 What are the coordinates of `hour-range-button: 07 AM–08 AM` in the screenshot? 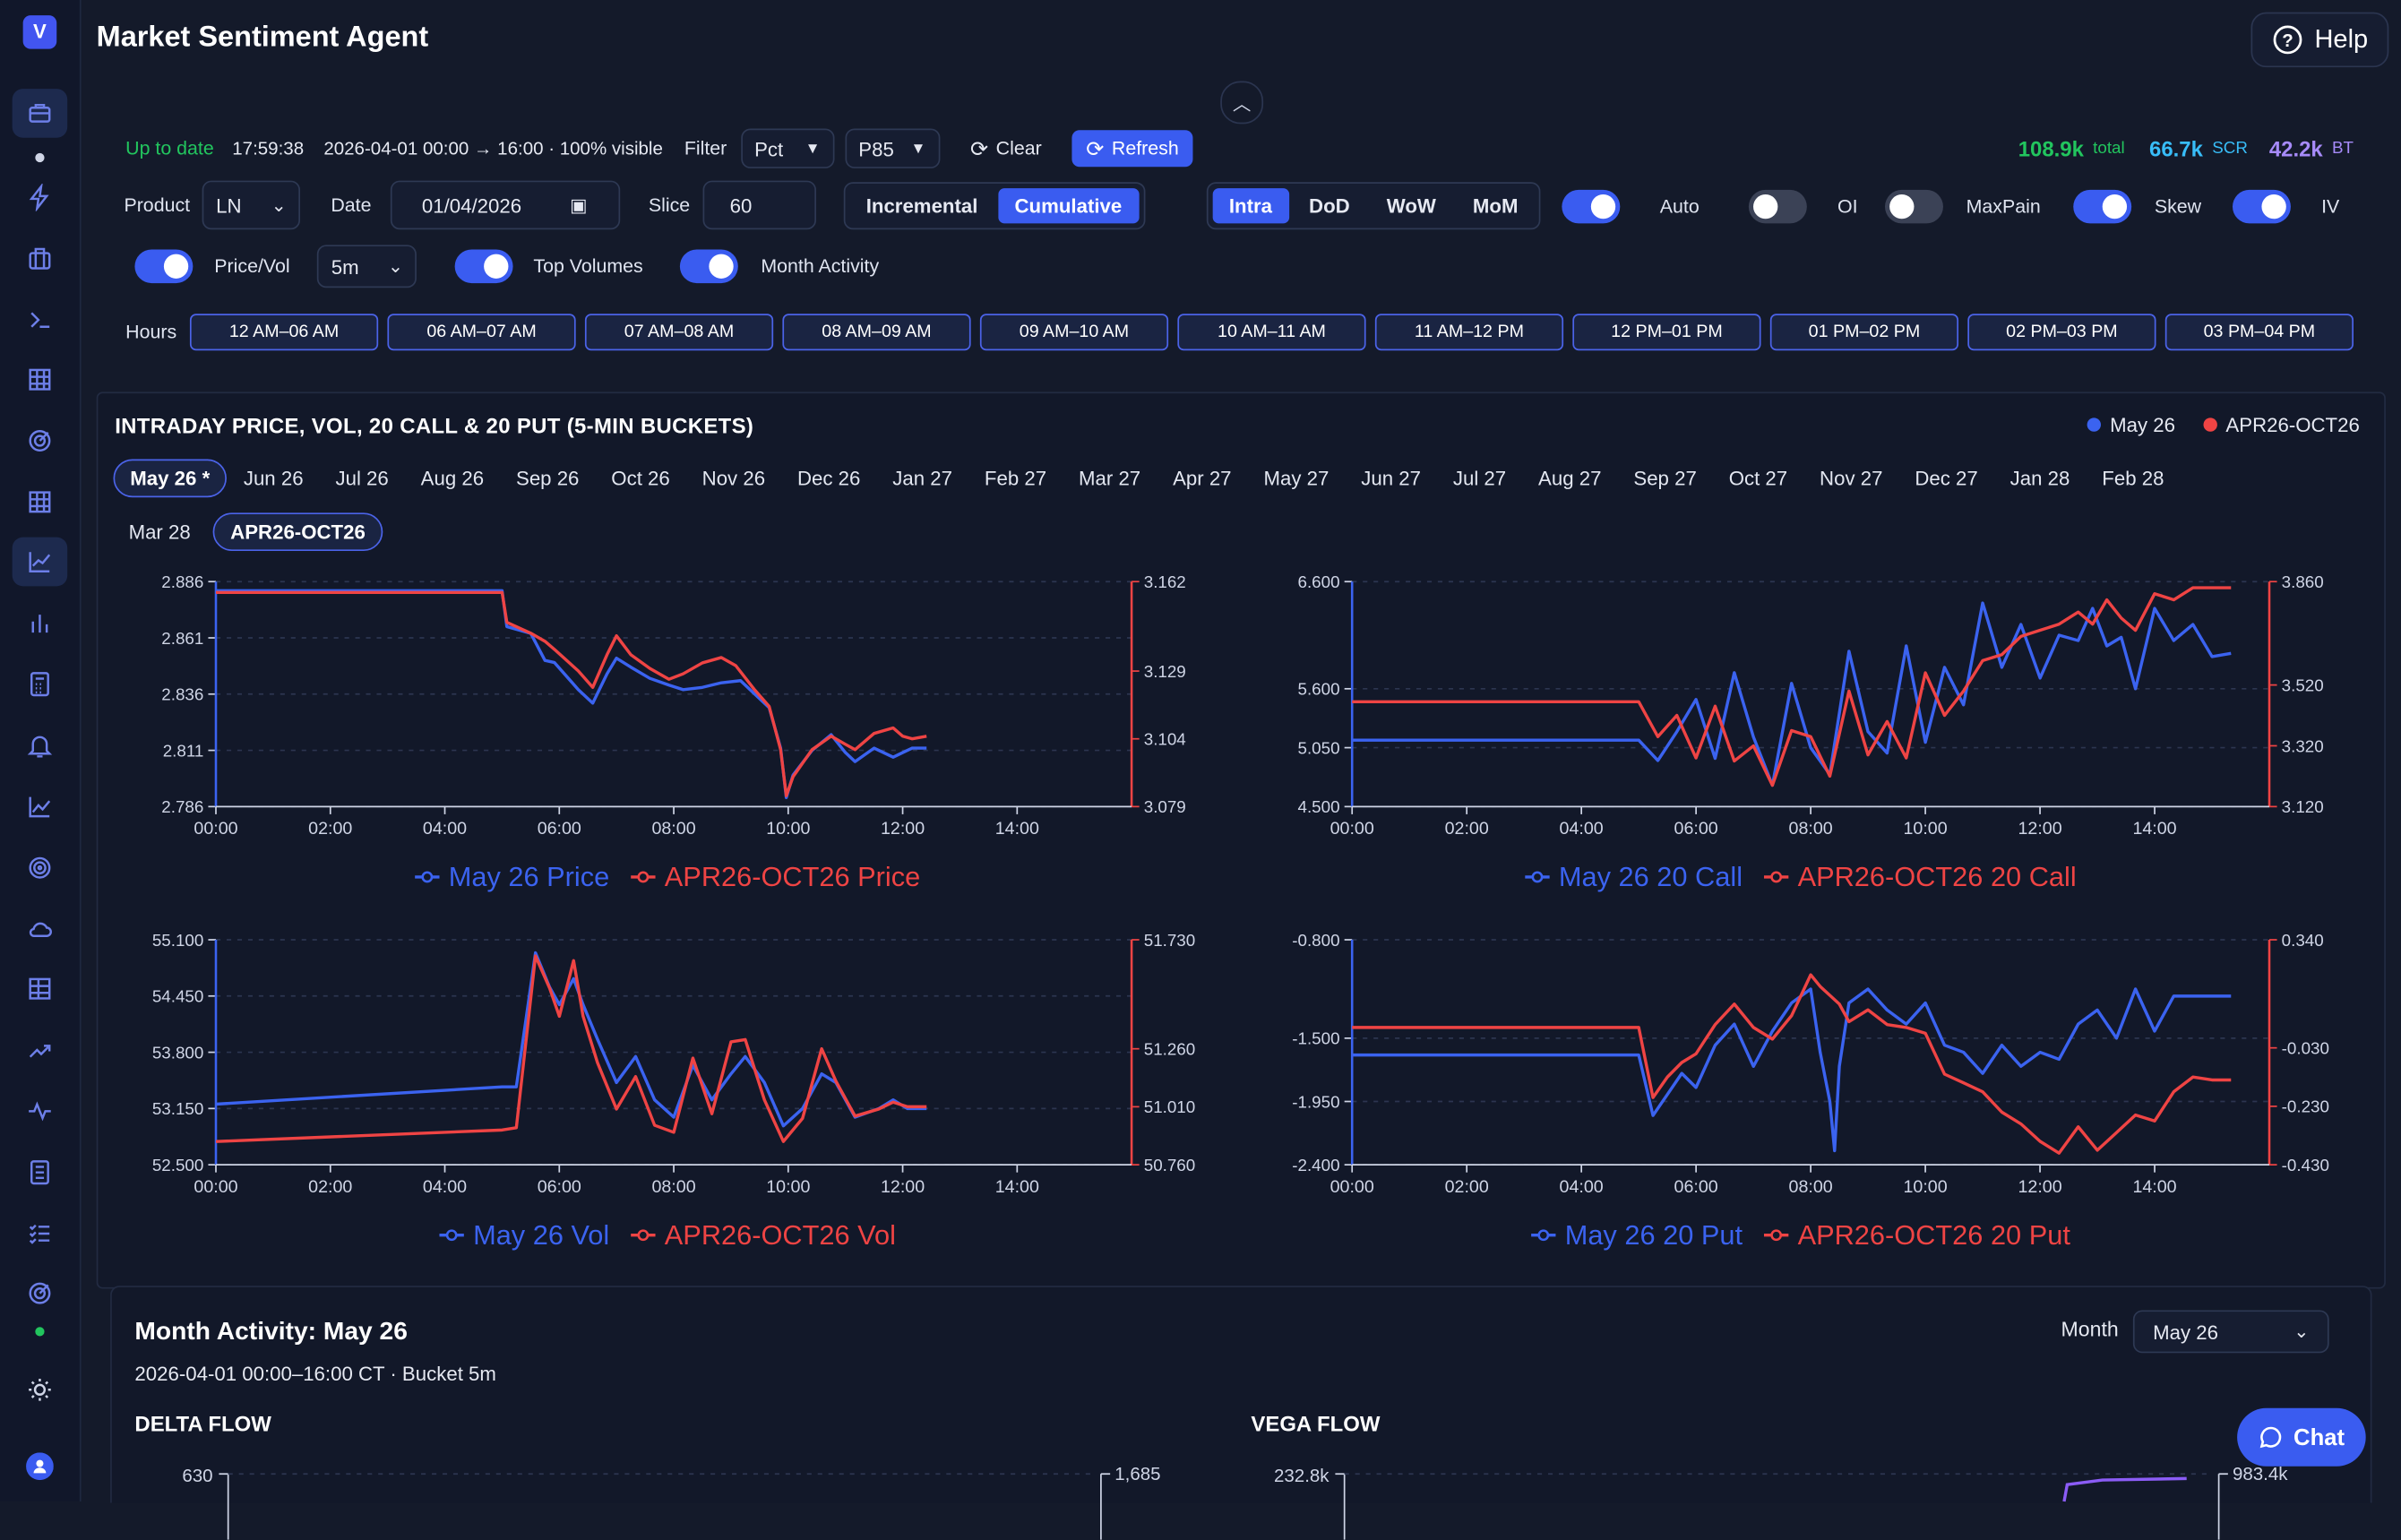 It's located at (679, 332).